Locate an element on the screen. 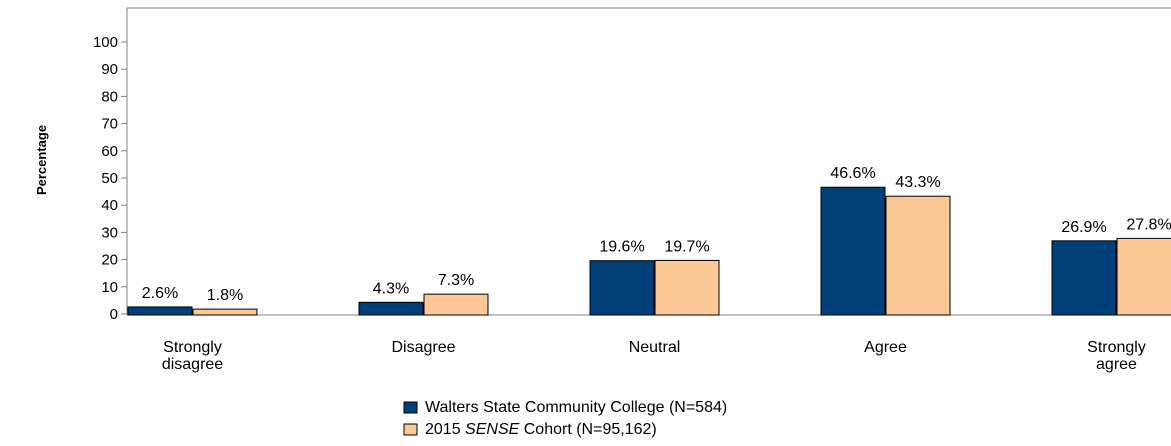 The height and width of the screenshot is (446, 1171). legend-entry-2: 2015 SENSE Cohort (N=95,162) is located at coordinates (541, 429).